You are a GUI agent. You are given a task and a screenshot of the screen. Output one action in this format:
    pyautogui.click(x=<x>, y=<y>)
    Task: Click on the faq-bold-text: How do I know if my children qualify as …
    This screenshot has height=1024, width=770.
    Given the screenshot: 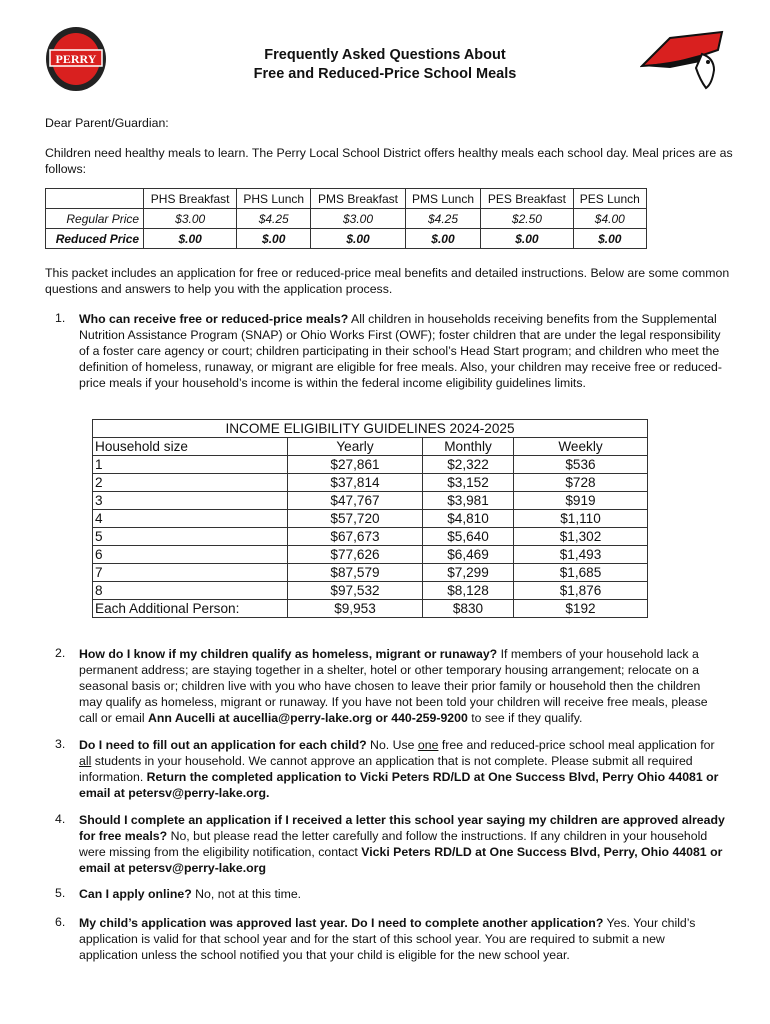 What is the action you would take?
    pyautogui.click(x=288, y=654)
    